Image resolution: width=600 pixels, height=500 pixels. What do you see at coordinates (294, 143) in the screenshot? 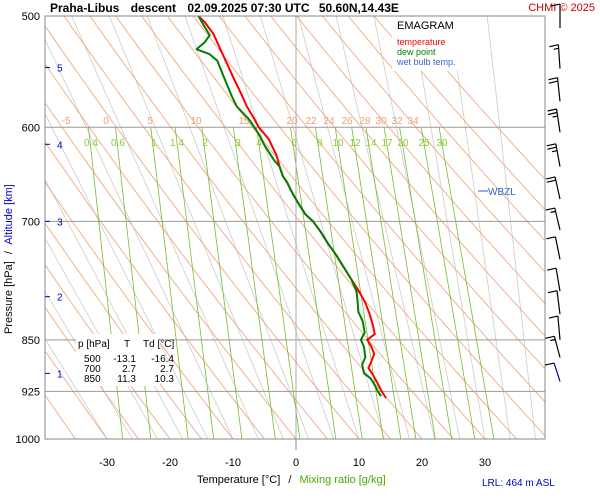
I see `mixing-ratio-label: 6` at bounding box center [294, 143].